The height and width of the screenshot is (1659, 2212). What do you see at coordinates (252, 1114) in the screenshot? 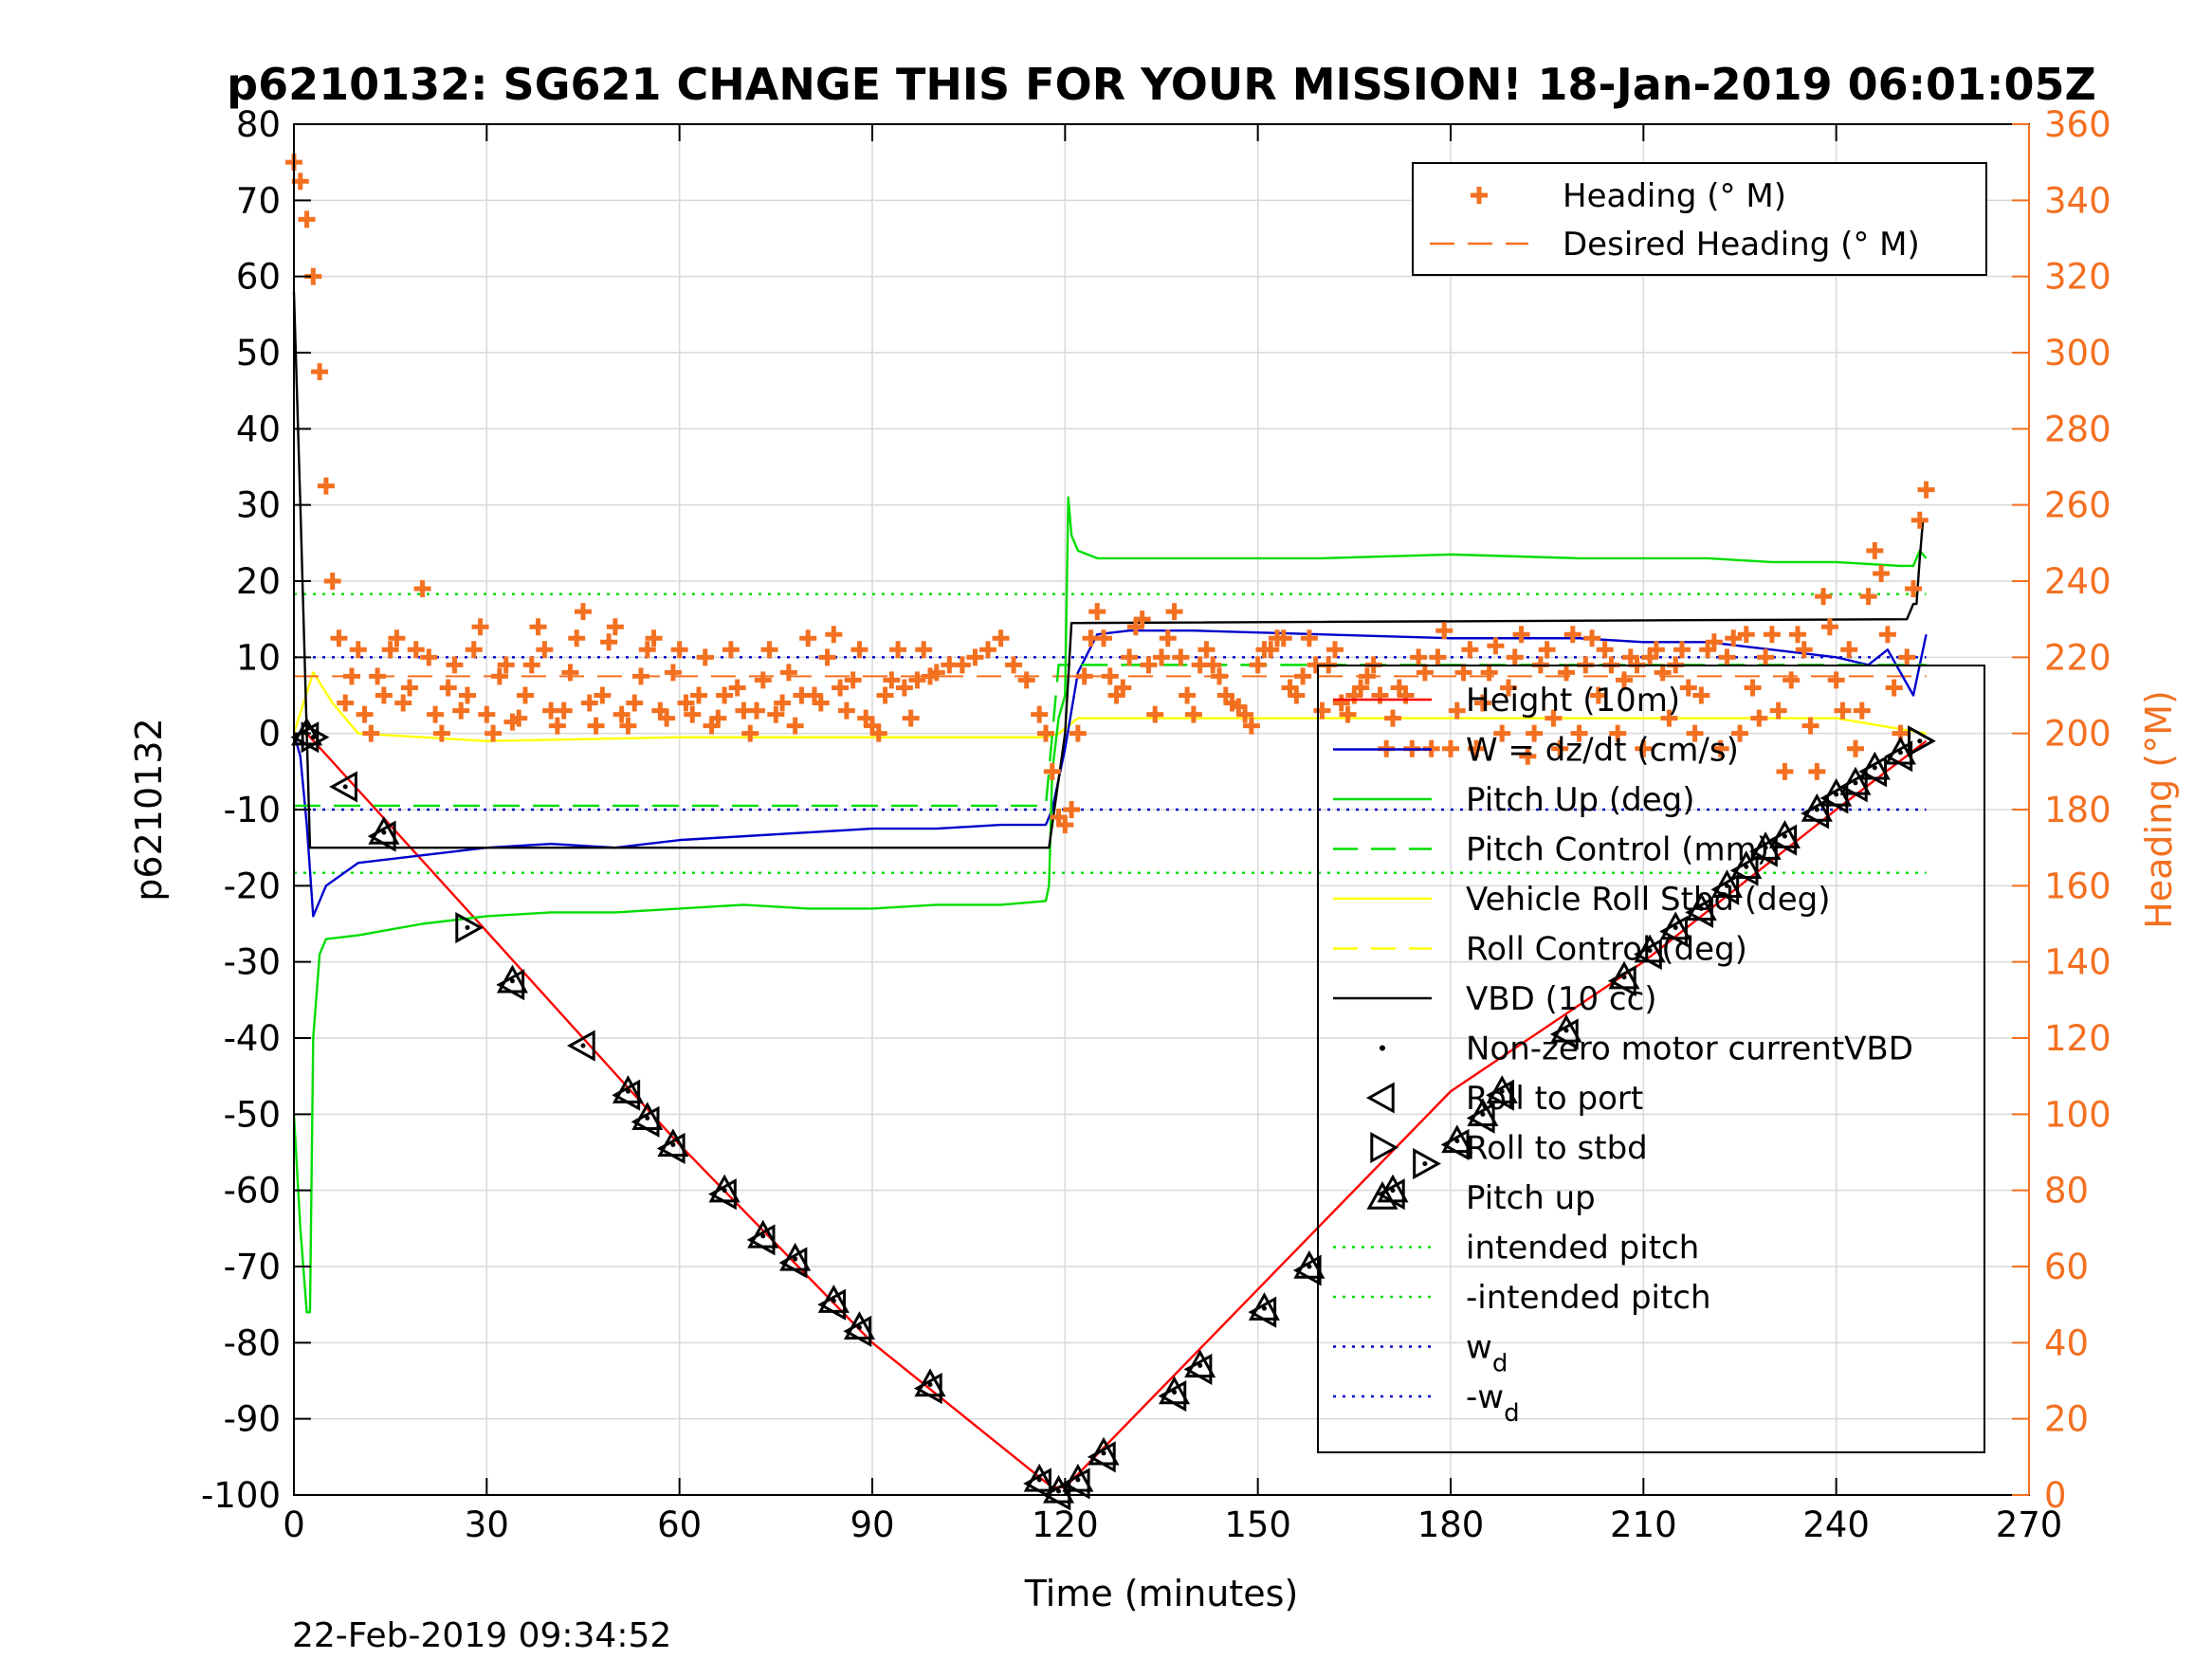
I see `y-tick-label-left: -50` at bounding box center [252, 1114].